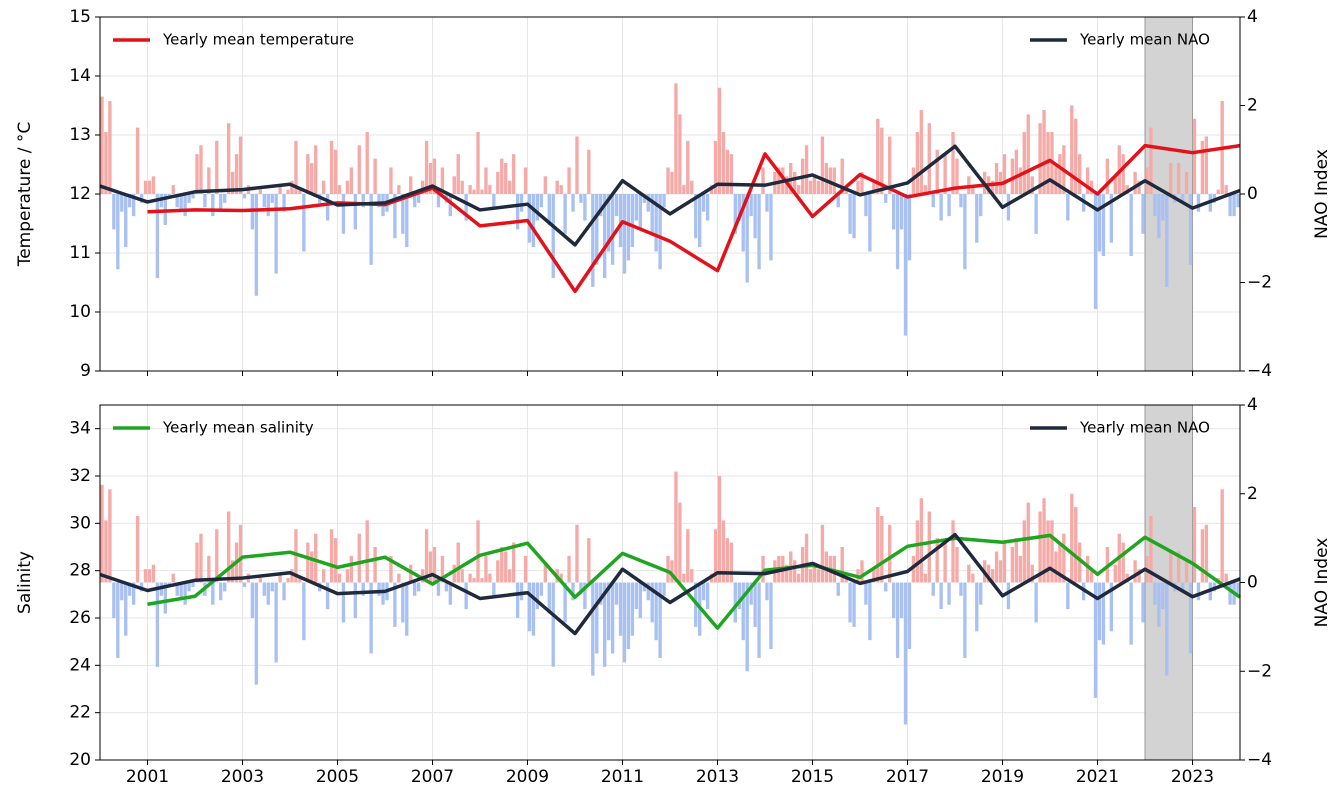 This screenshot has height=787, width=1344. Describe the element at coordinates (1252, 405) in the screenshot. I see `y2-tick-label: 4` at that location.